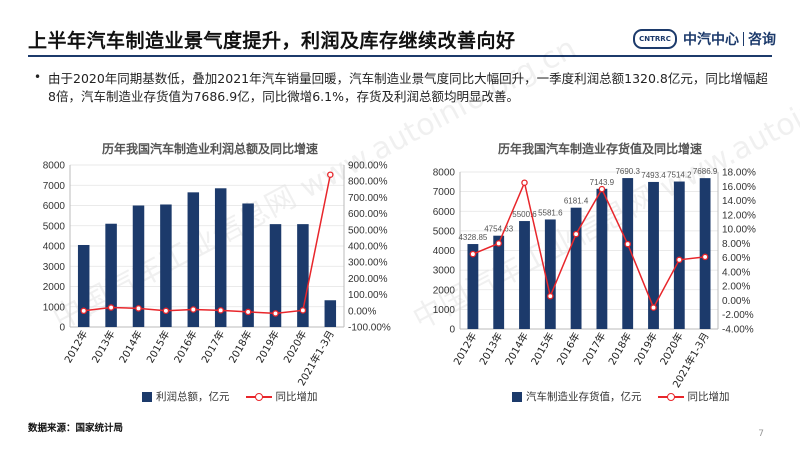  What do you see at coordinates (368, 279) in the screenshot?
I see `chart1-ytick-right: 200.00%` at bounding box center [368, 279].